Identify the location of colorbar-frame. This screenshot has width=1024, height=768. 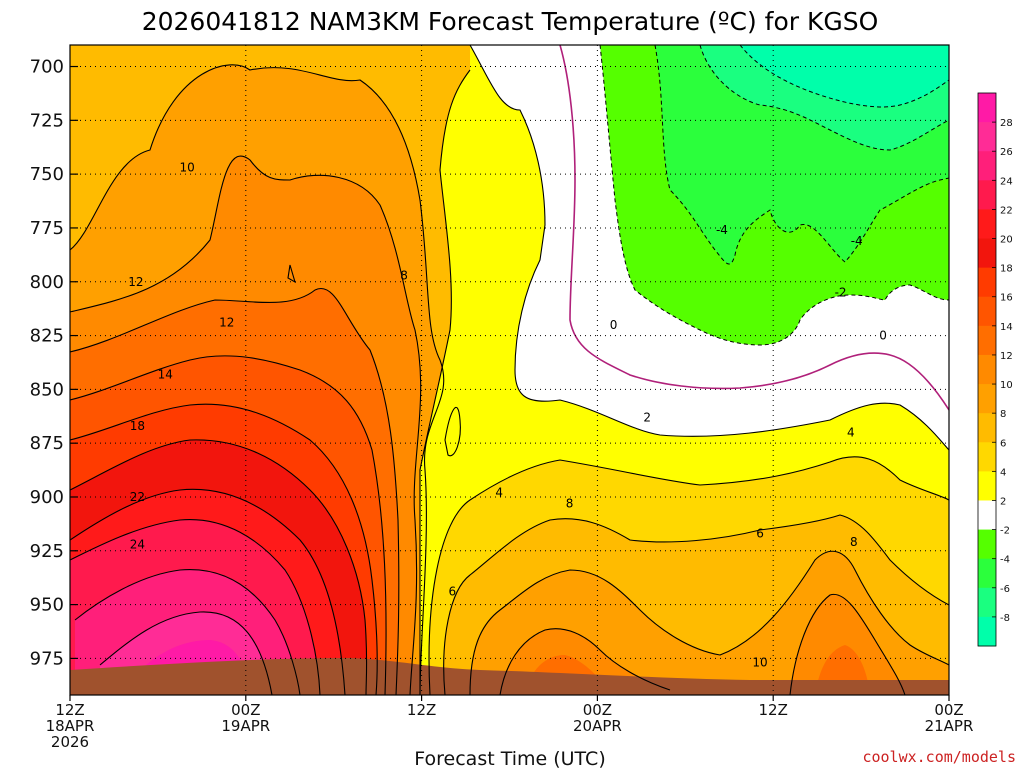
(987, 369).